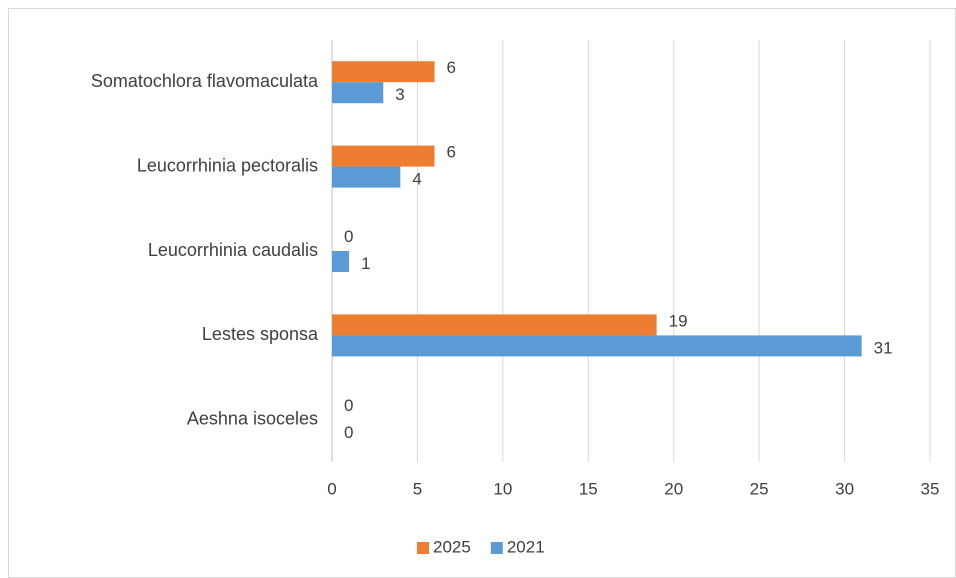 Image resolution: width=956 pixels, height=578 pixels. What do you see at coordinates (588, 488) in the screenshot?
I see `x-tick-label: 15` at bounding box center [588, 488].